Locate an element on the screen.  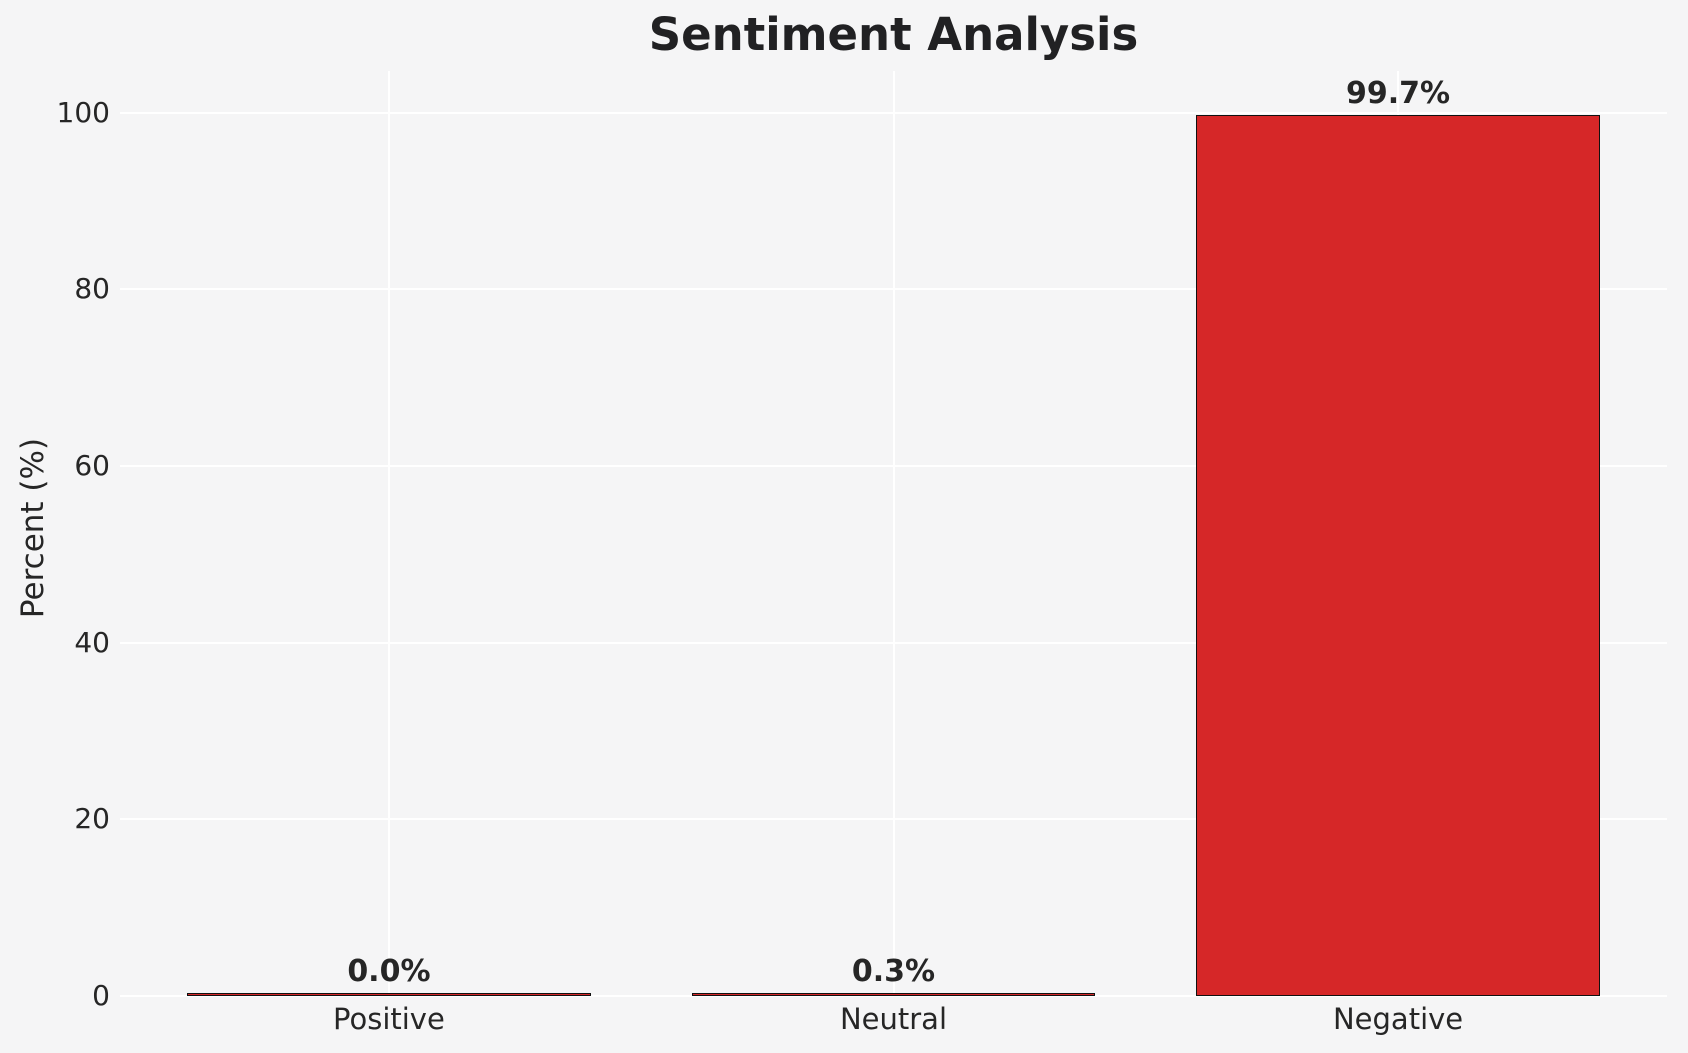
chart-title: Sentiment Analysis is located at coordinates (893, 34).